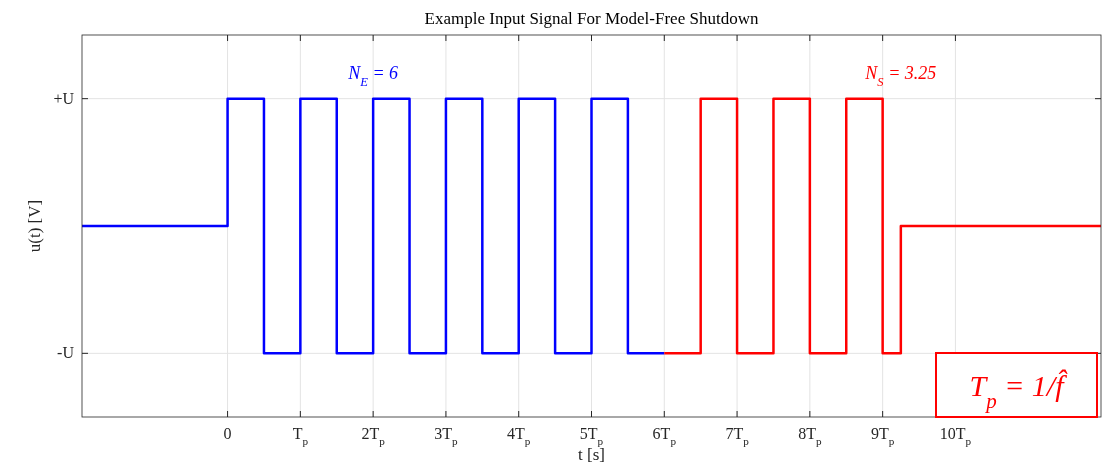 This screenshot has width=1107, height=466. I want to click on x-tick-label: 7T$_{p}$, so click(737, 436).